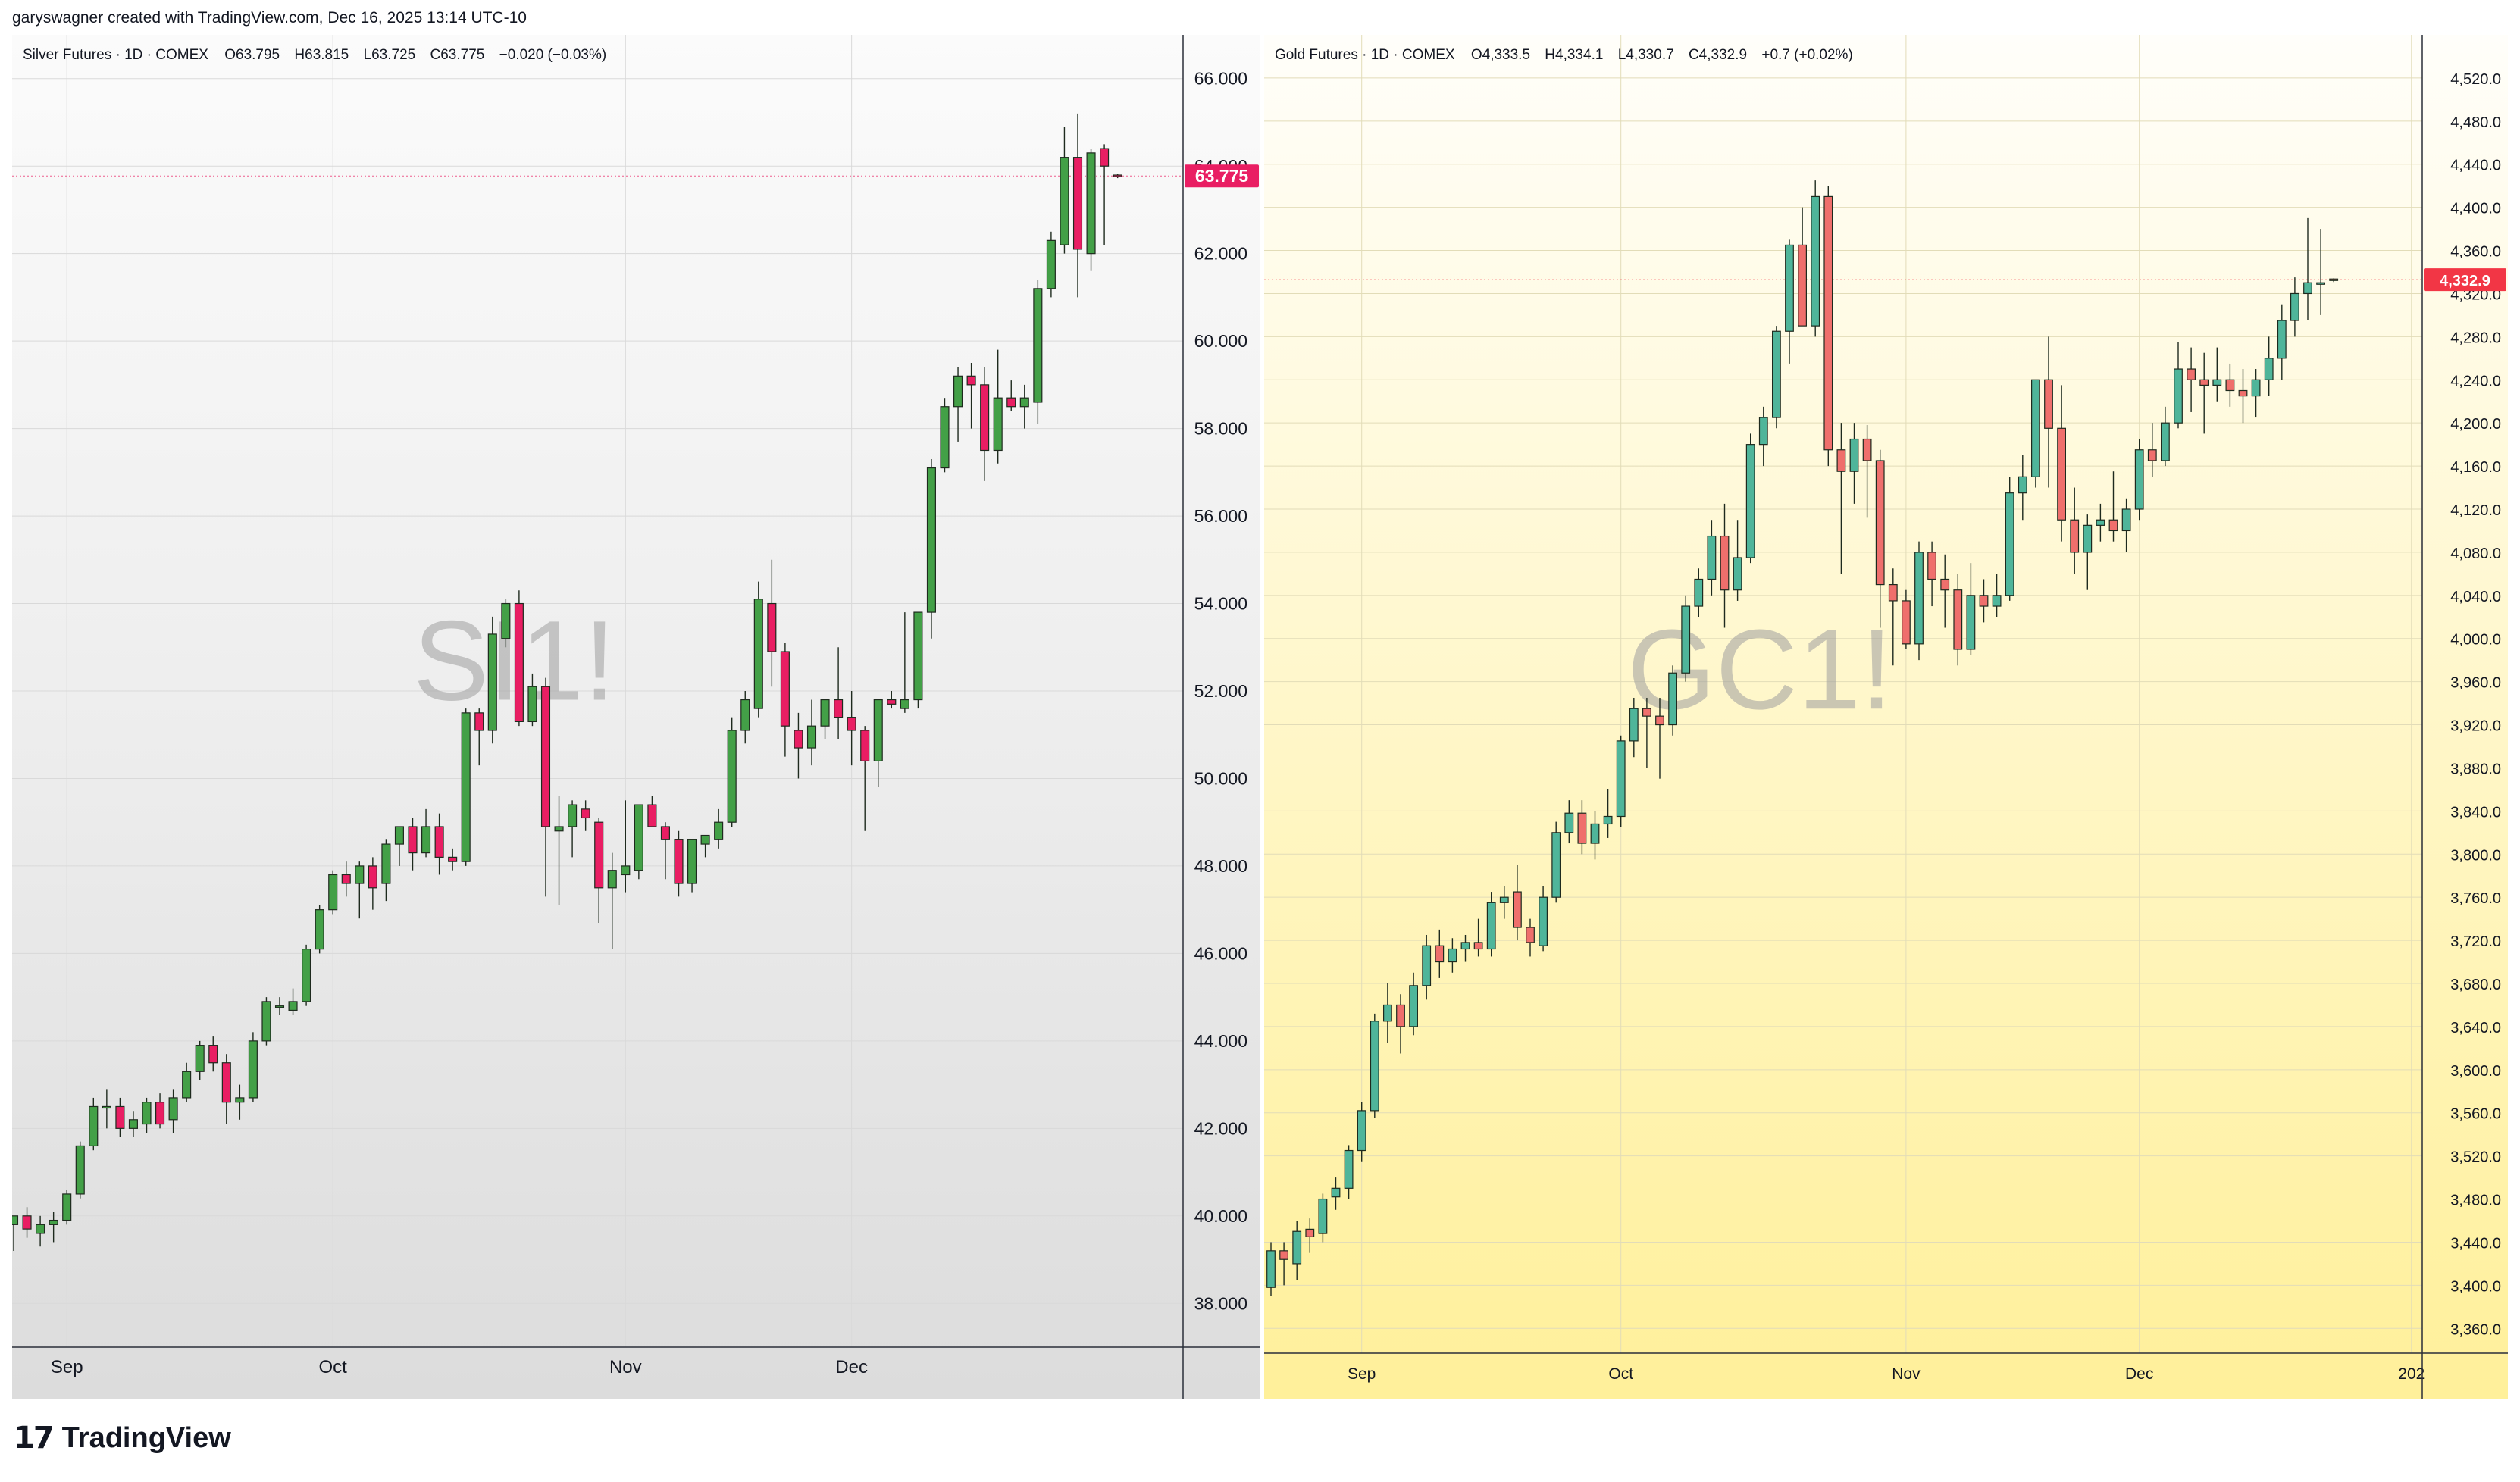  What do you see at coordinates (1222, 176) in the screenshot?
I see `last-price-tag` at bounding box center [1222, 176].